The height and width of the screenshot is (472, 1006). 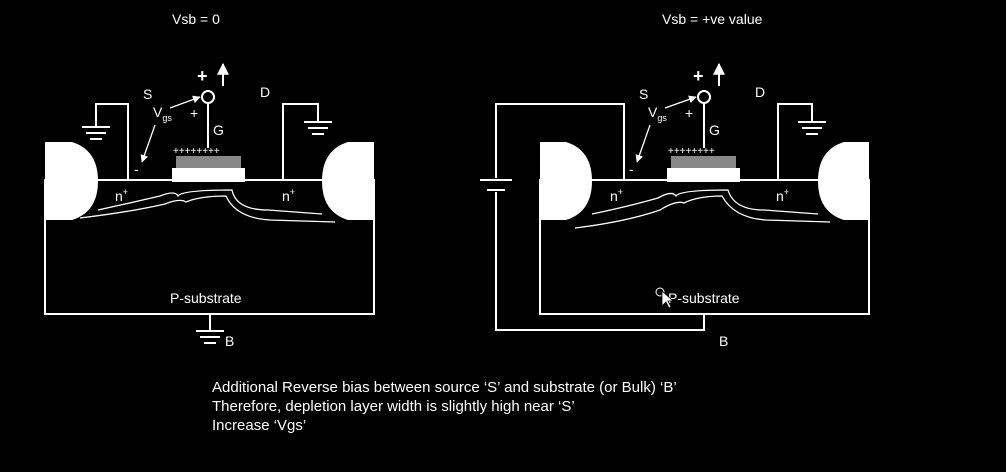 I want to click on left-drain-label: D, so click(x=265, y=92).